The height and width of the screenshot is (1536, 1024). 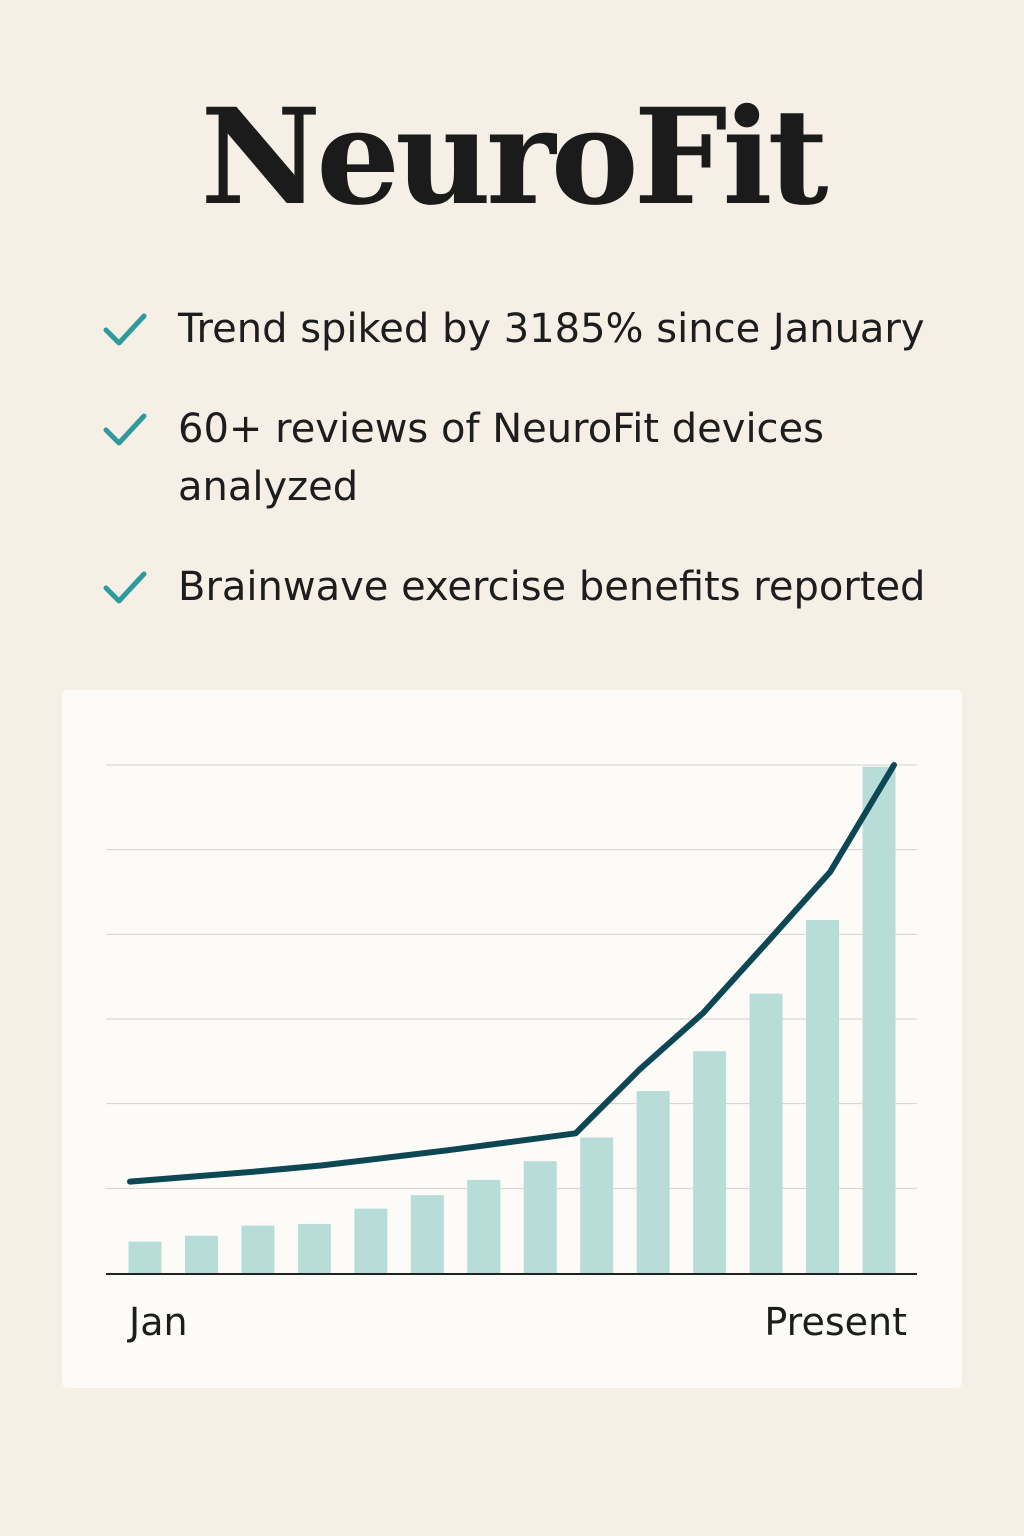 I want to click on feature-item: 60+ reviews of NeuroFit devices analyzed, so click(x=540, y=458).